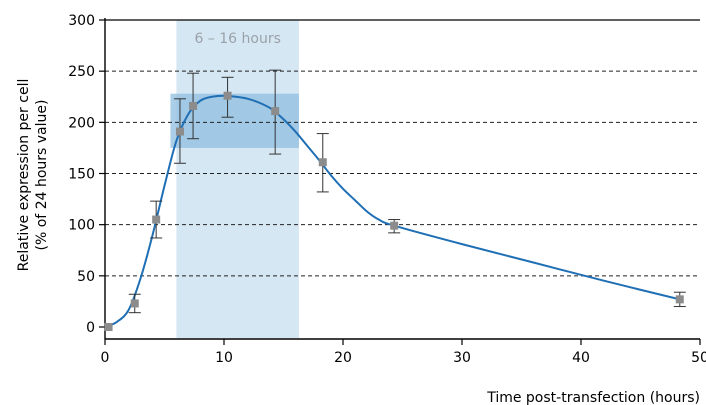 This screenshot has height=405, width=706. I want to click on y-tick-label: 100, so click(81, 226).